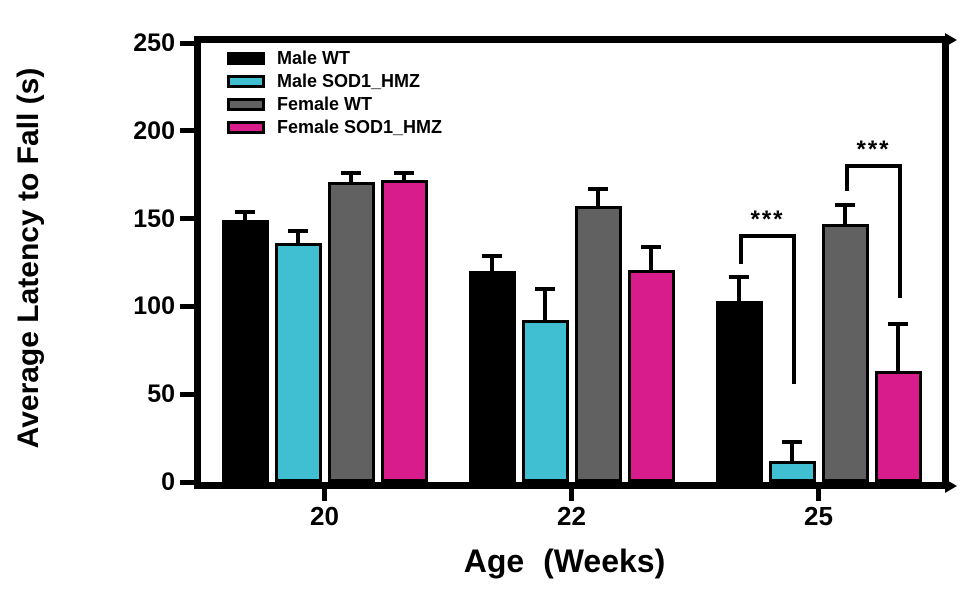 This screenshot has height=601, width=963. I want to click on legend-swatch-female-wt-icon, so click(246, 104).